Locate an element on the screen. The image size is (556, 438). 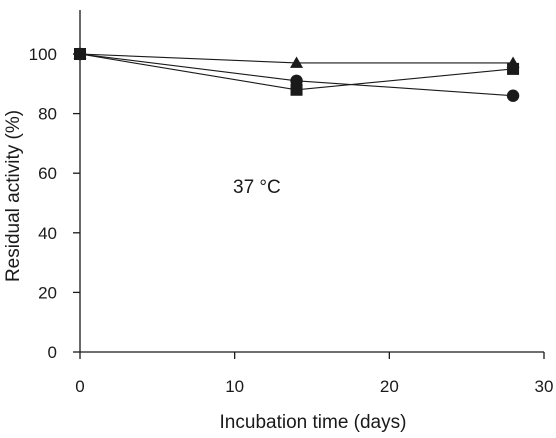
series-triangle is located at coordinates (296, 57).